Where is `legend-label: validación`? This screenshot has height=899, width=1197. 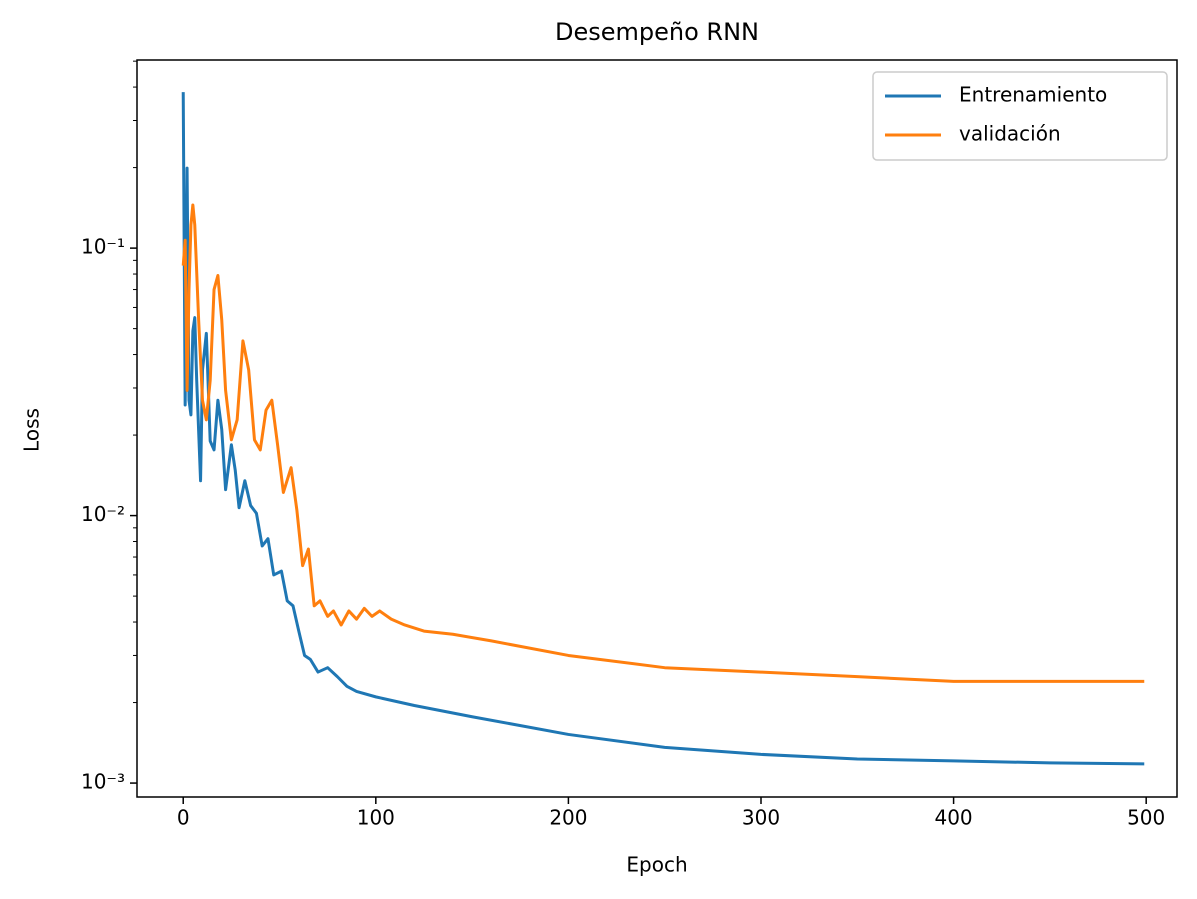
legend-label: validación is located at coordinates (1010, 134).